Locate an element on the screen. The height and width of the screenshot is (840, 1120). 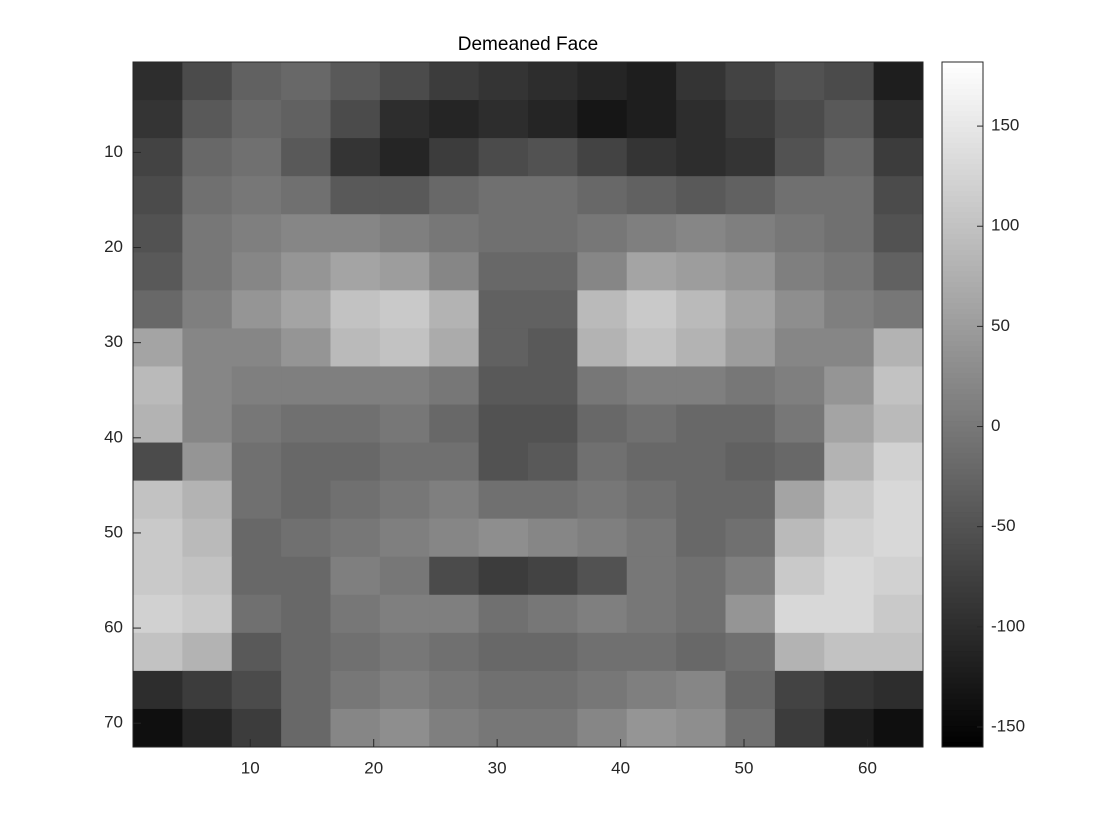
x-tick-label: 40 is located at coordinates (620, 767).